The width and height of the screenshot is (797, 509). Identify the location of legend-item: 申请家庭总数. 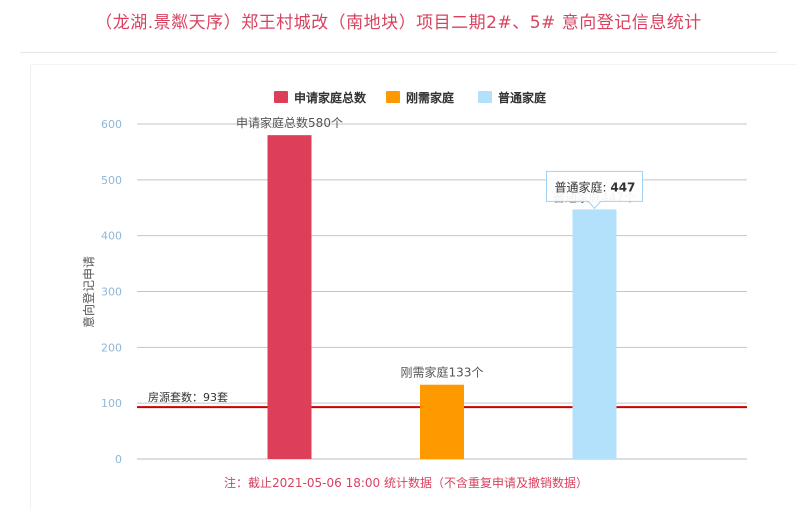
(320, 97).